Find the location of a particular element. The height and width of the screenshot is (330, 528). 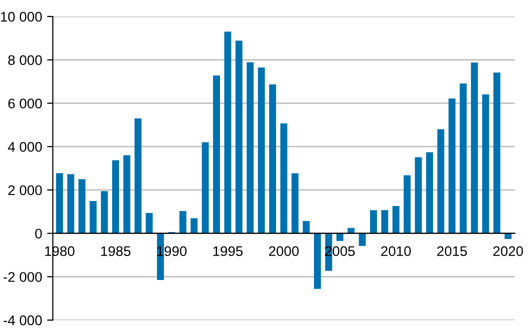

y-tick-label: 2 000 is located at coordinates (25, 190).